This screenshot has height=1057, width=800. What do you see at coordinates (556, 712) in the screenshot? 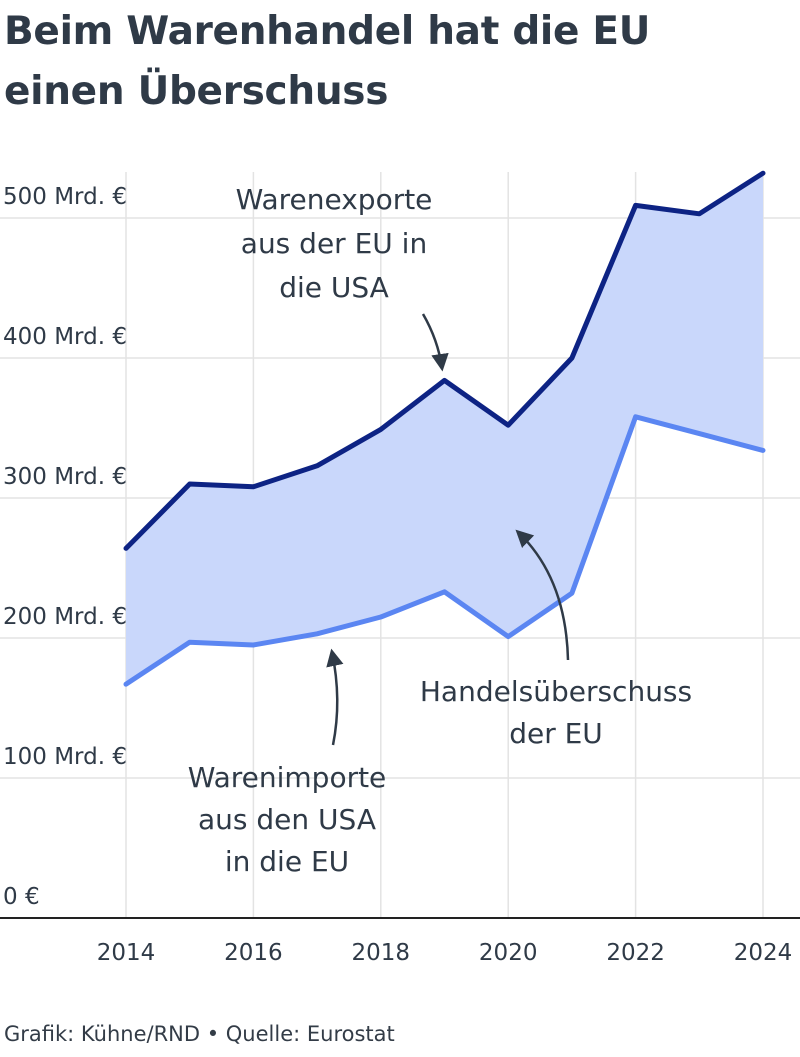
I see `surplus-annotation: Handelsüberschuss der EU` at bounding box center [556, 712].